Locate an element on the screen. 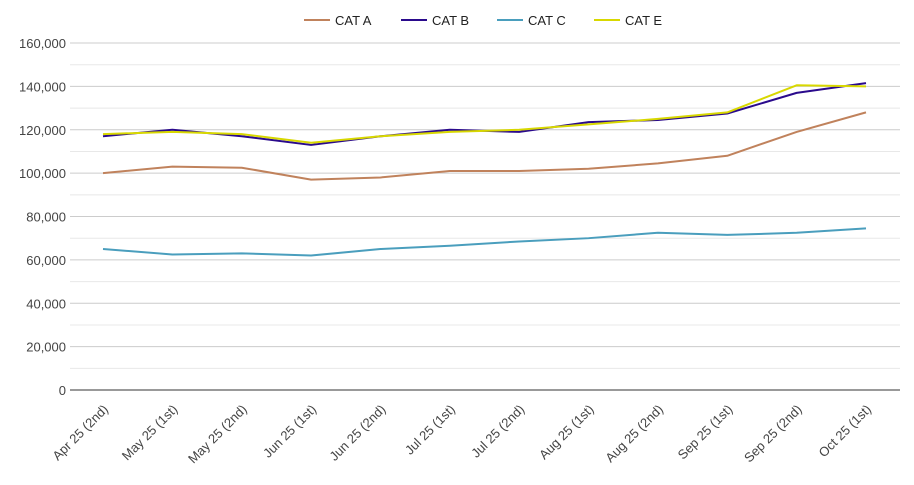  x-tick-label: May 25 (1st) is located at coordinates (150, 433).